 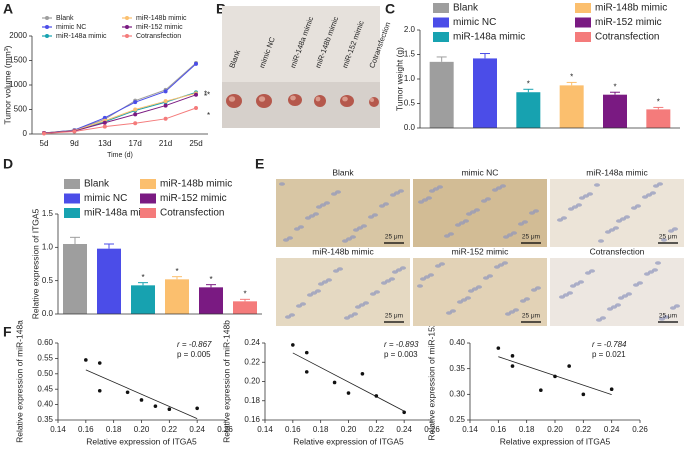 I want to click on x-tick-label: 25d, so click(x=195, y=143).